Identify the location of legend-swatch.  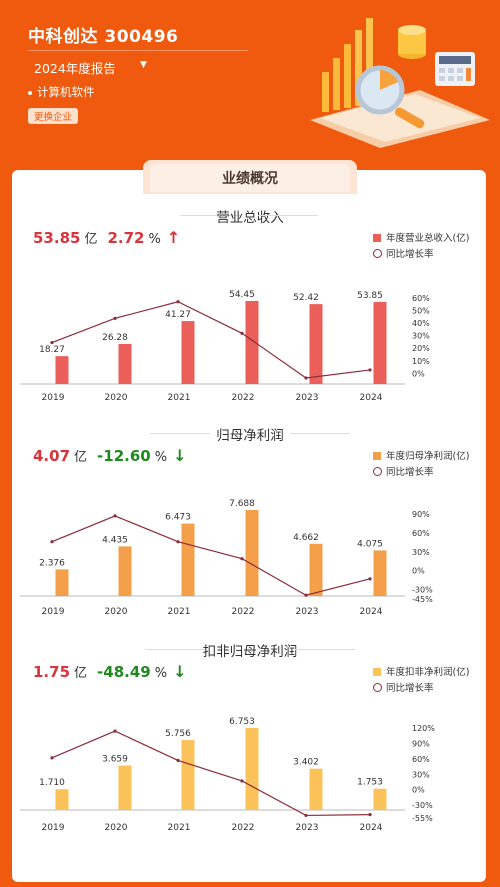
(377, 456).